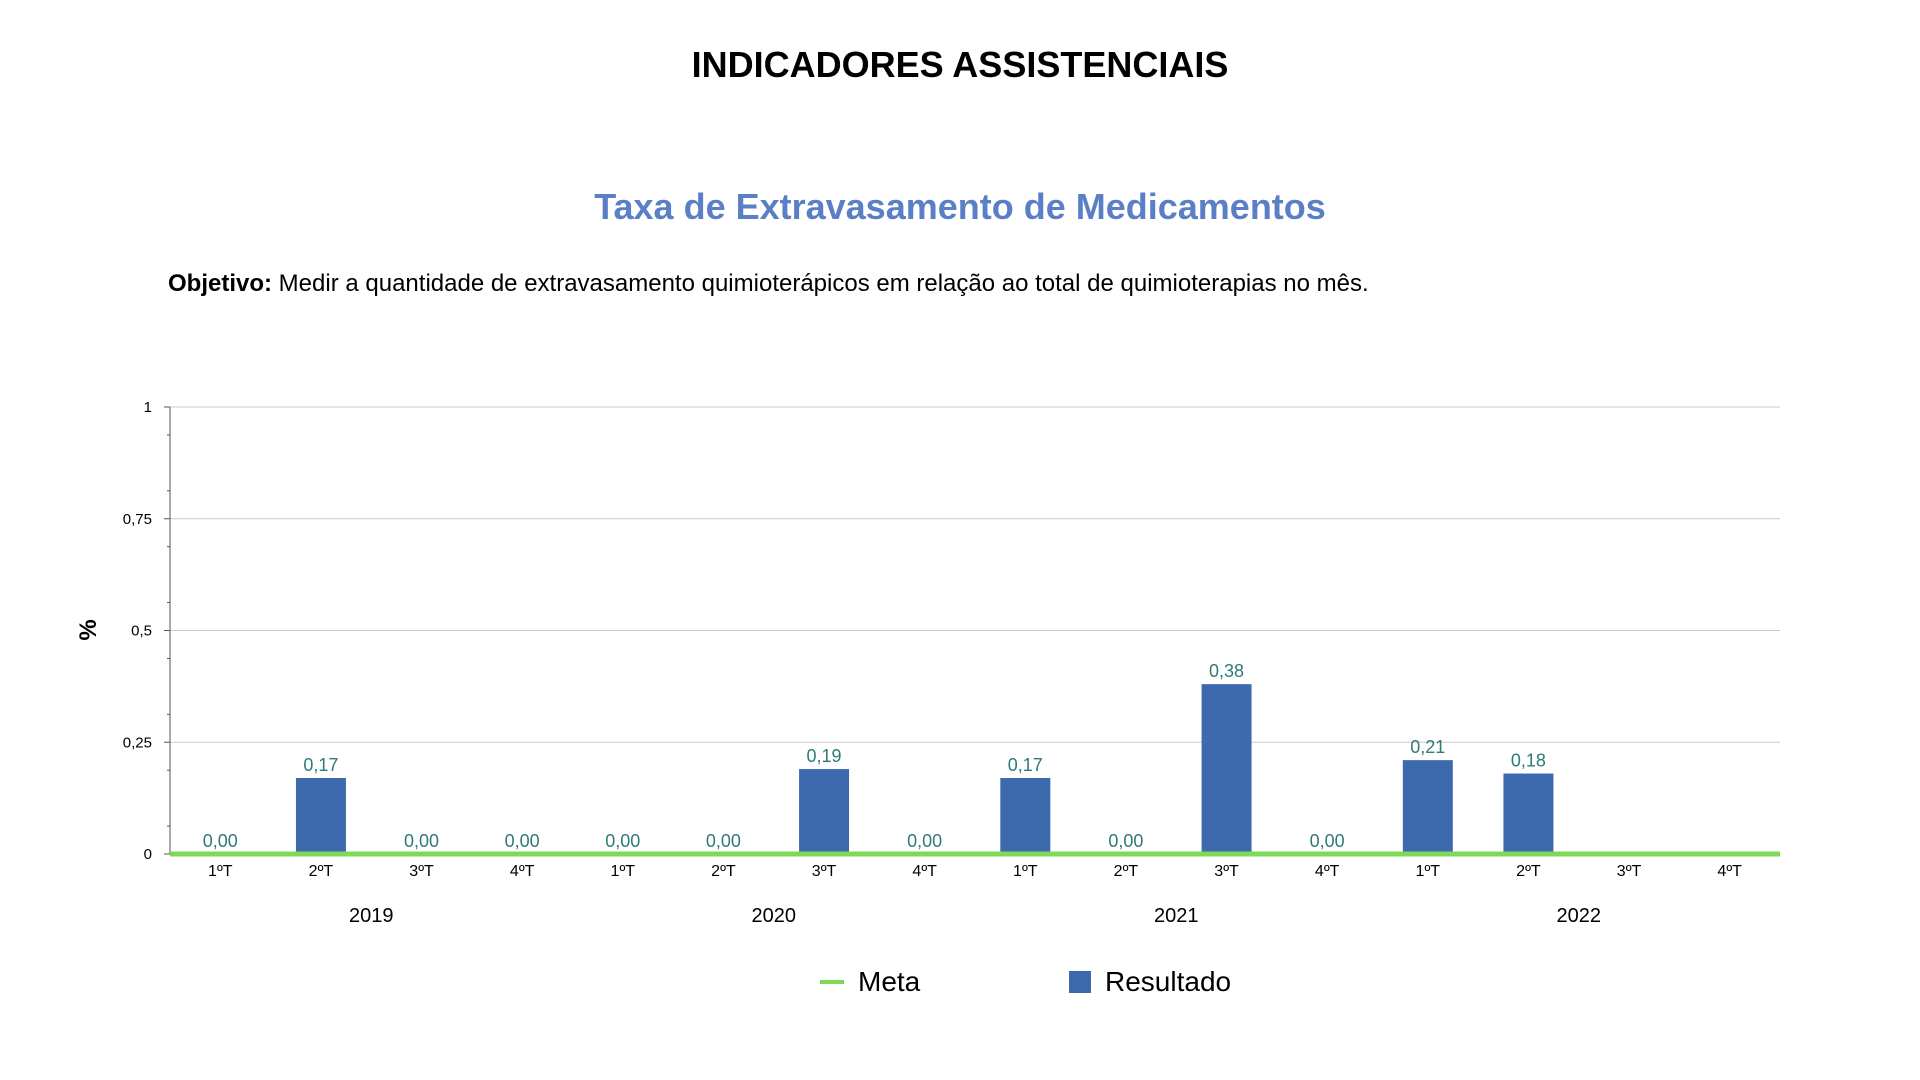  I want to click on meta-line-swatch, so click(832, 982).